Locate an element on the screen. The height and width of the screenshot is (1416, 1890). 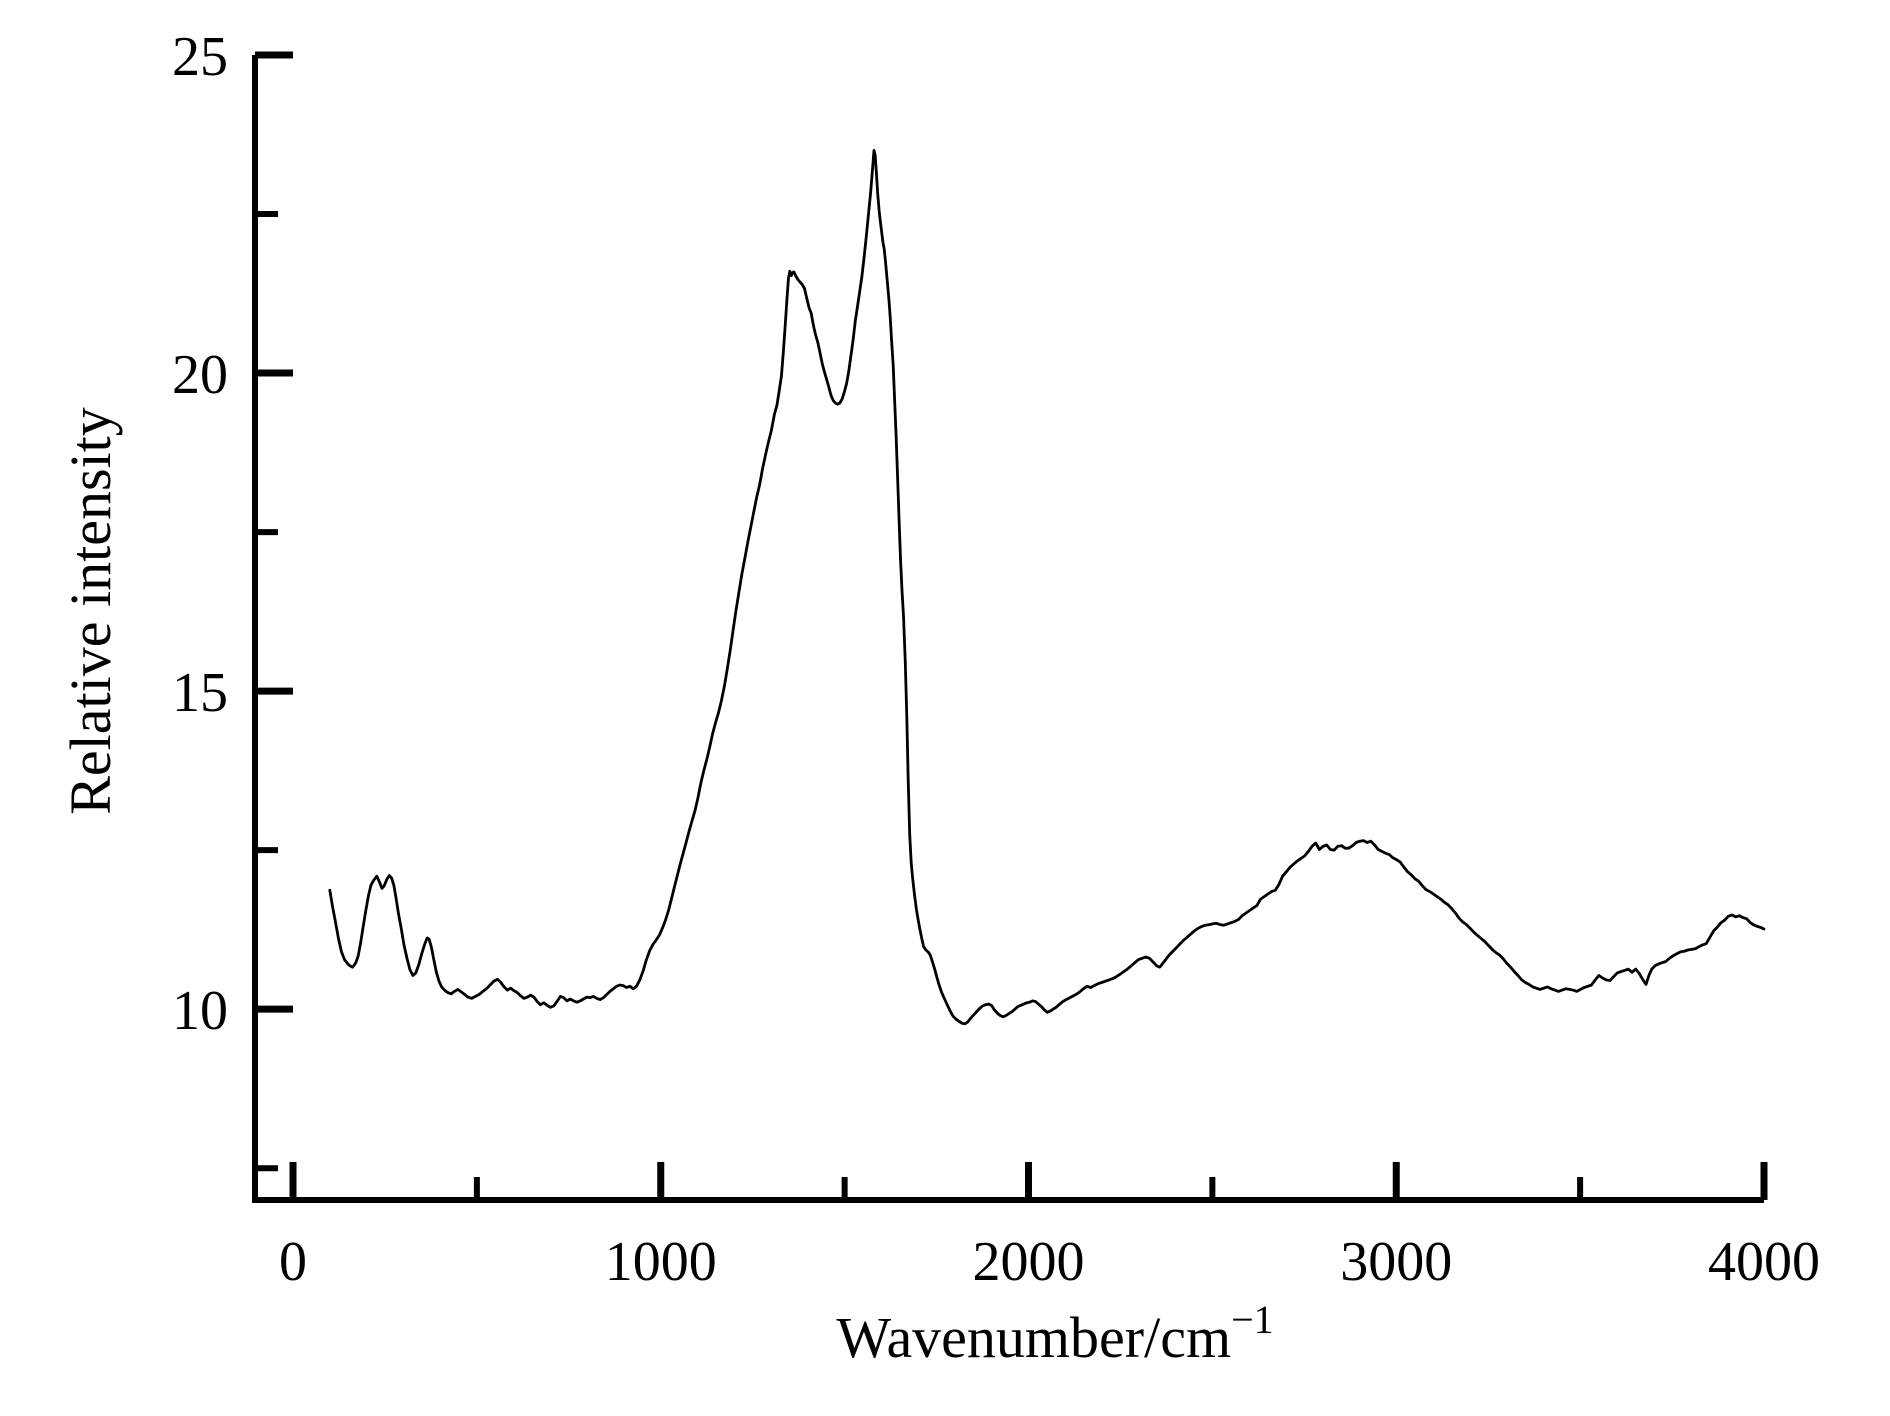
y-axis-title: Relative intensity is located at coordinates (90, 611).